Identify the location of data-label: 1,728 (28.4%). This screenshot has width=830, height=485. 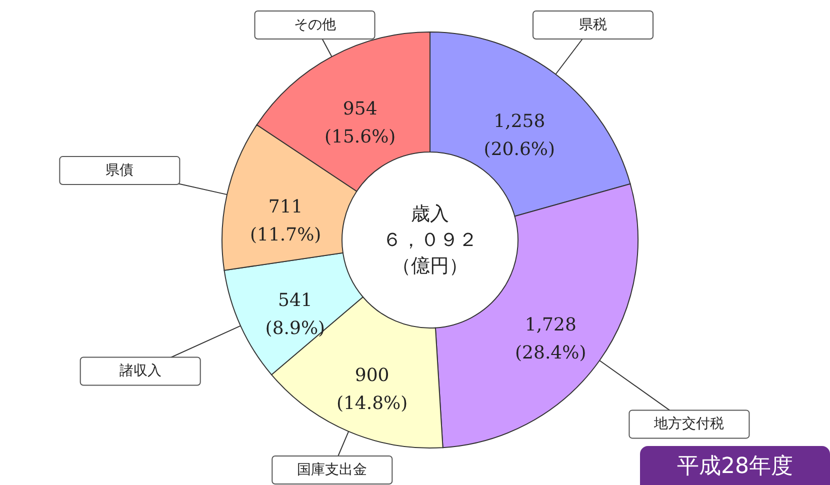
(550, 339).